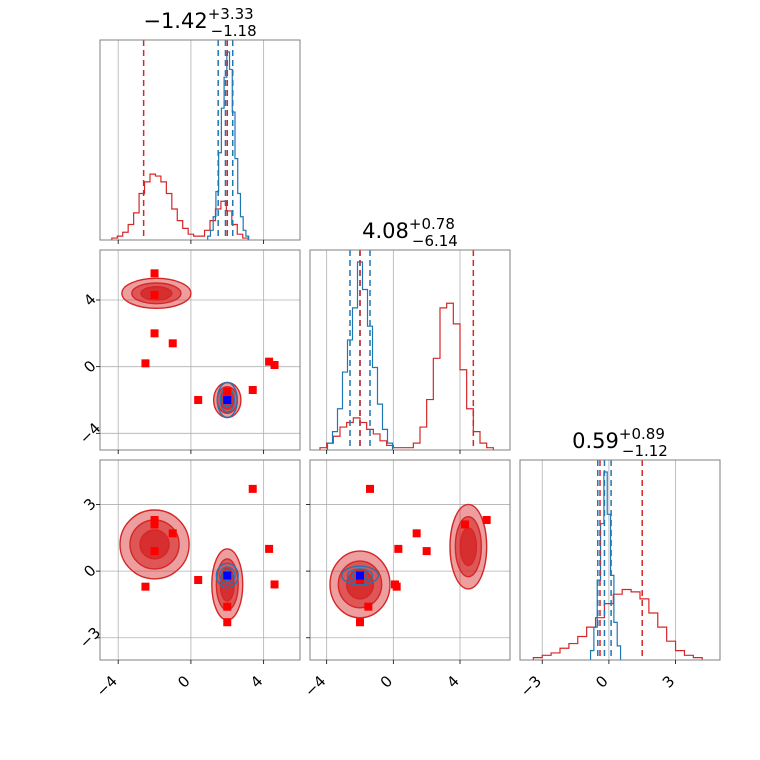 This screenshot has height=760, width=760. I want to click on panel-title-param-1: 4.08+0.78 −6.14, so click(410, 232).